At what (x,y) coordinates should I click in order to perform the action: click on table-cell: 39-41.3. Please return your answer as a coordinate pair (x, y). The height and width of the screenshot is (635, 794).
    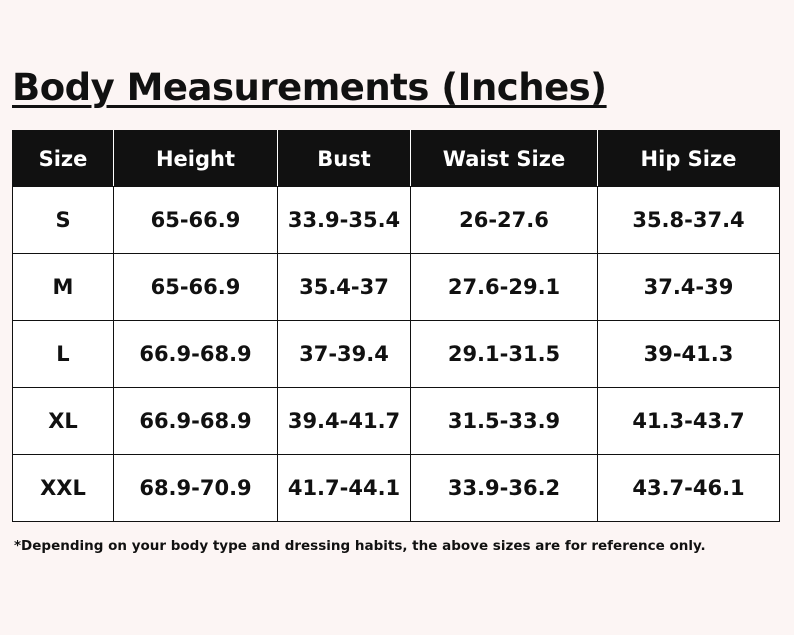
    Looking at the image, I should click on (688, 354).